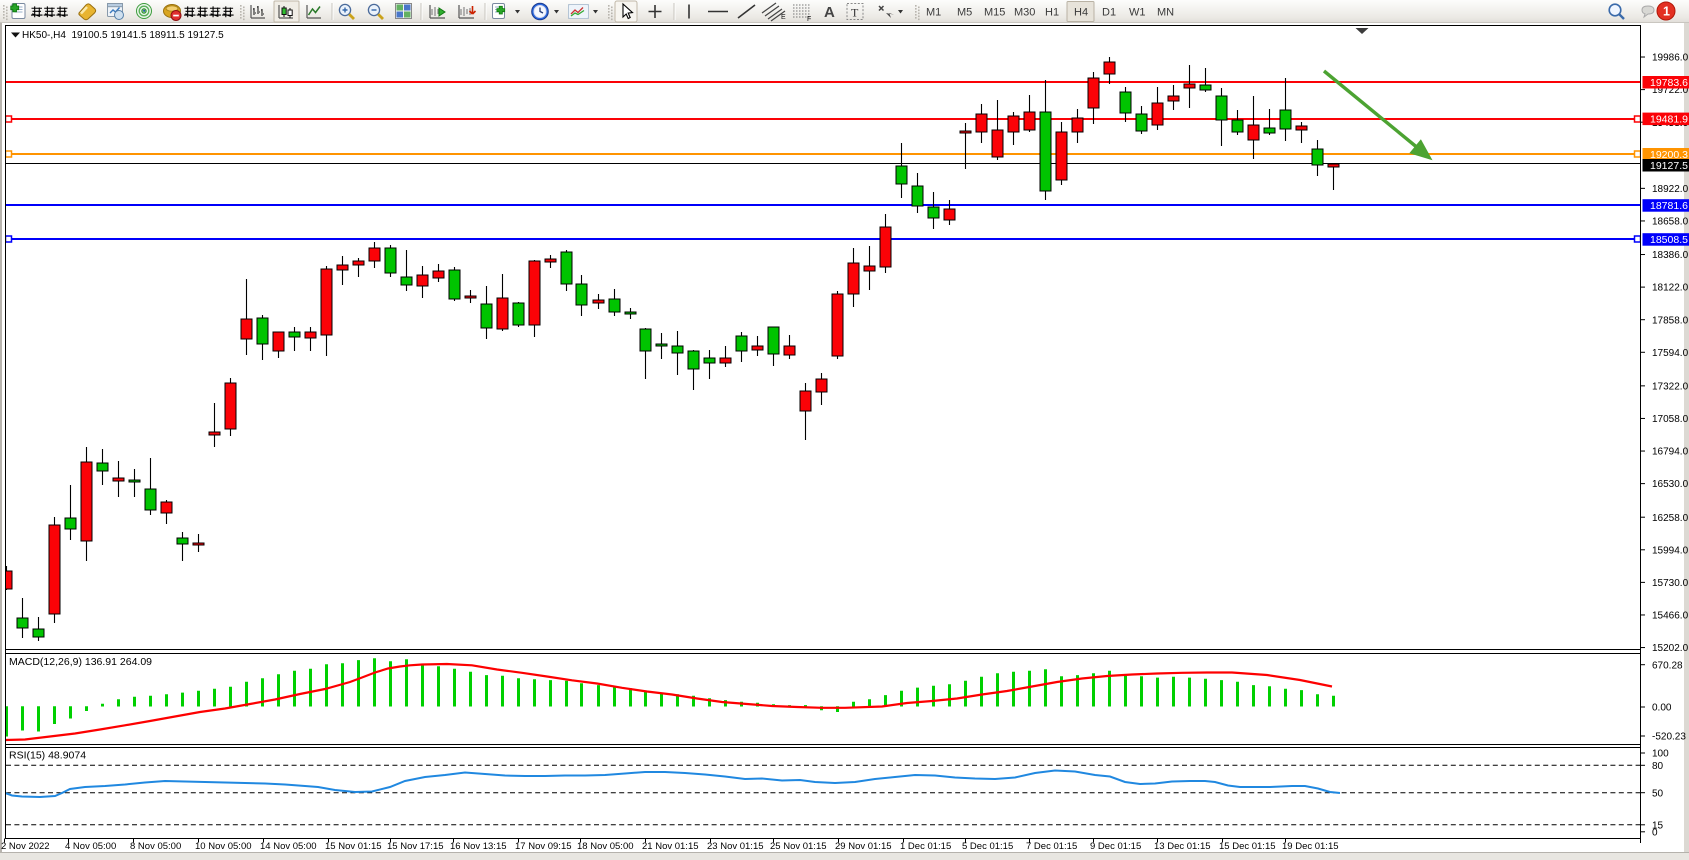 This screenshot has height=860, width=1689. Describe the element at coordinates (798, 846) in the screenshot. I see `svg-text: 25 Nov 01:15` at that location.